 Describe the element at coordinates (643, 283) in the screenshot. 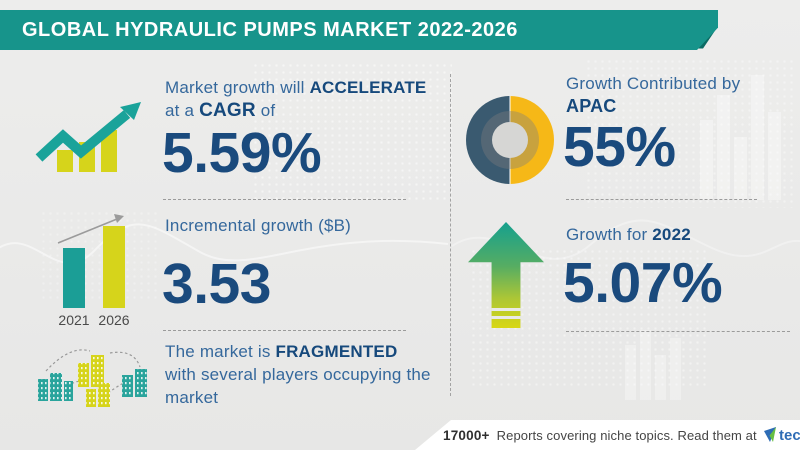

I see `growth-2022-value: 5.07%` at that location.